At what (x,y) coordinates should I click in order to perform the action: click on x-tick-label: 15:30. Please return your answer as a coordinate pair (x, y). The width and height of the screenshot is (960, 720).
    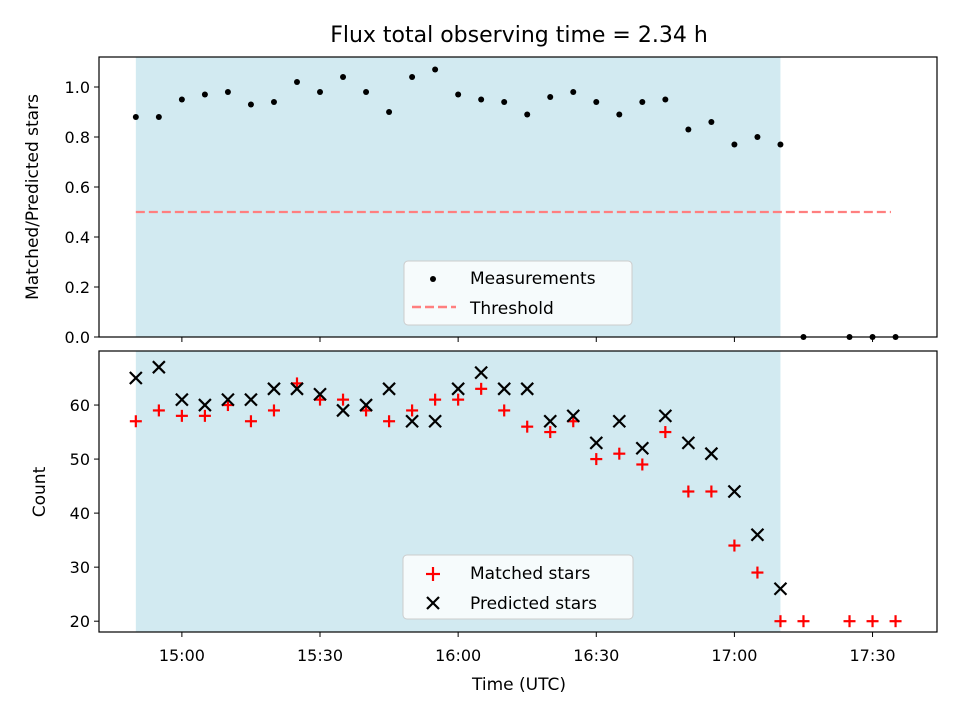
    Looking at the image, I should click on (320, 655).